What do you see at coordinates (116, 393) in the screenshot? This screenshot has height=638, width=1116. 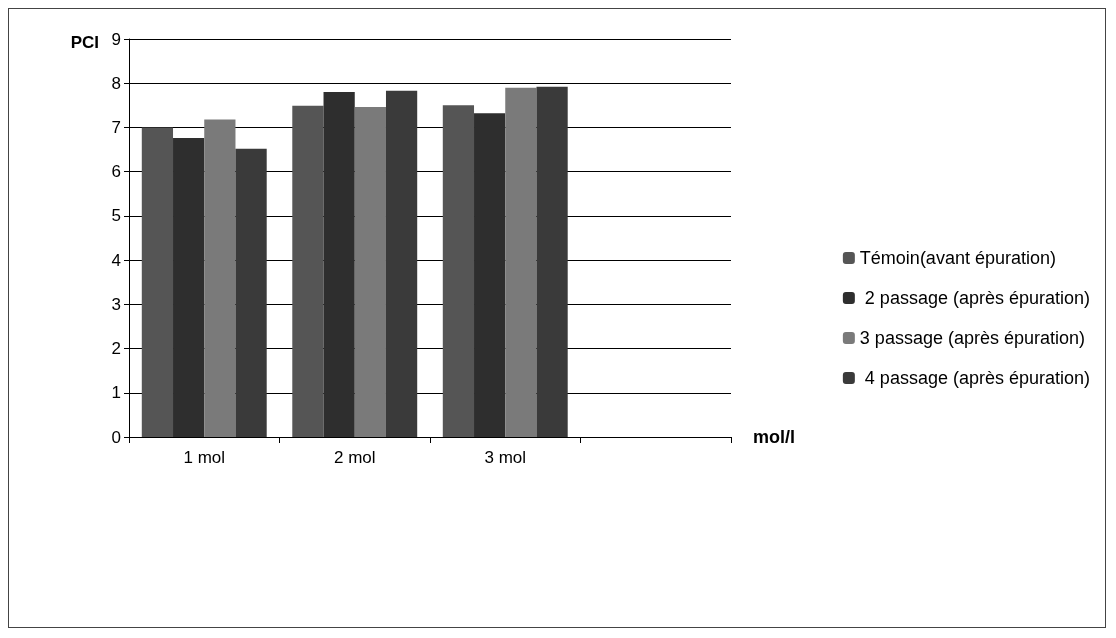 I see `y-tick-label: 1` at bounding box center [116, 393].